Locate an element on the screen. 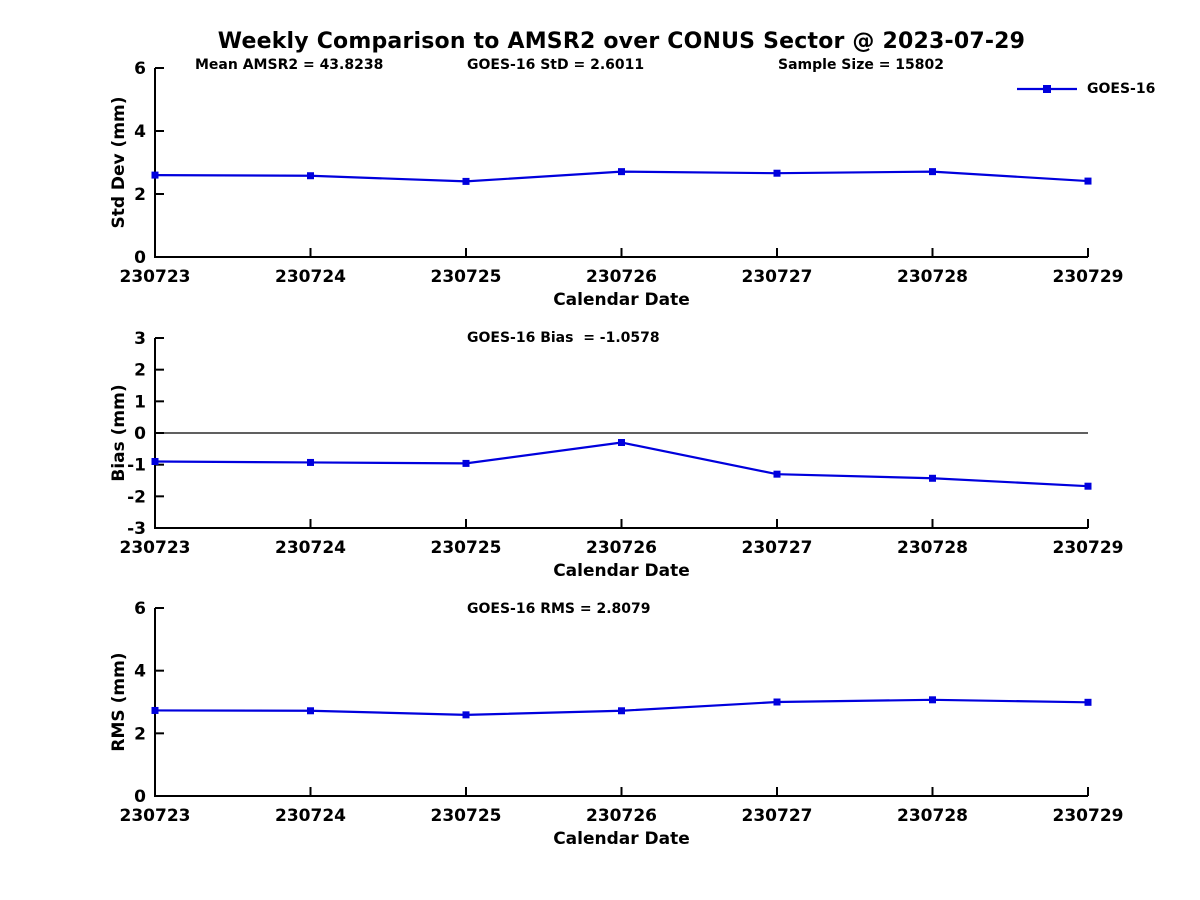 The width and height of the screenshot is (1200, 900). y-axis-label: Bias (mm) is located at coordinates (119, 432).